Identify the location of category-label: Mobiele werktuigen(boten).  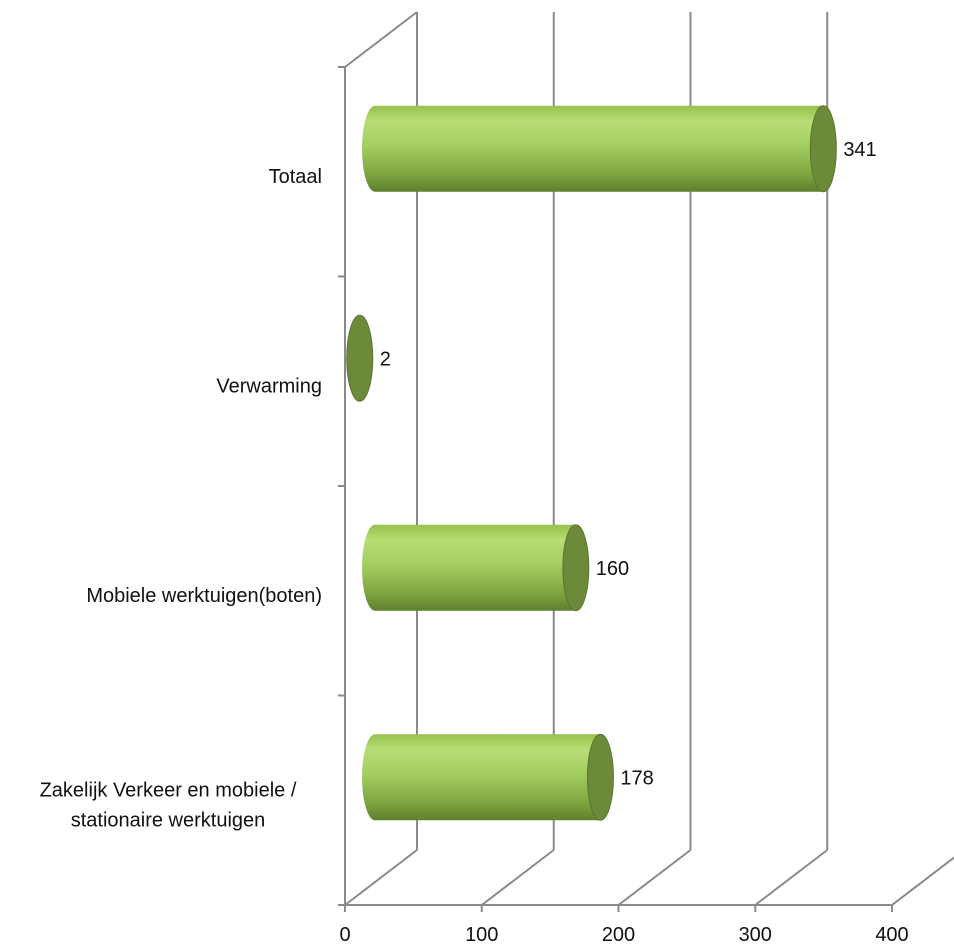
(204, 596).